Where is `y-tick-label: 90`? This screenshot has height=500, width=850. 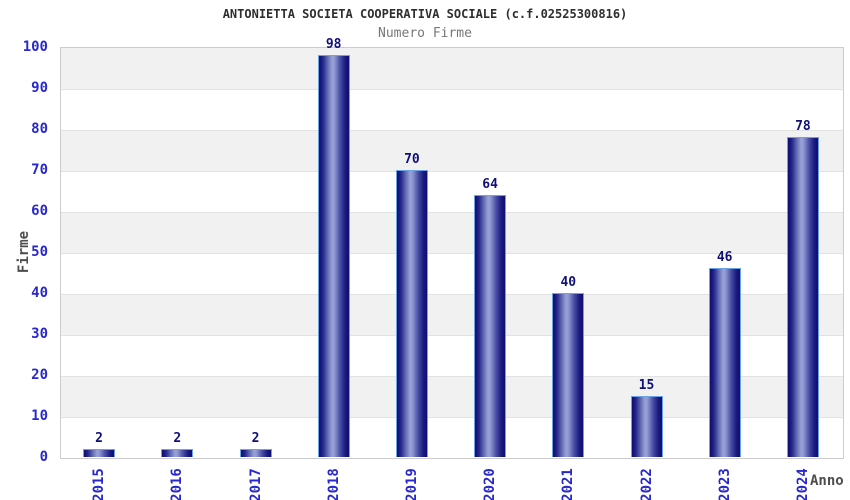
y-tick-label: 90 is located at coordinates (39, 88).